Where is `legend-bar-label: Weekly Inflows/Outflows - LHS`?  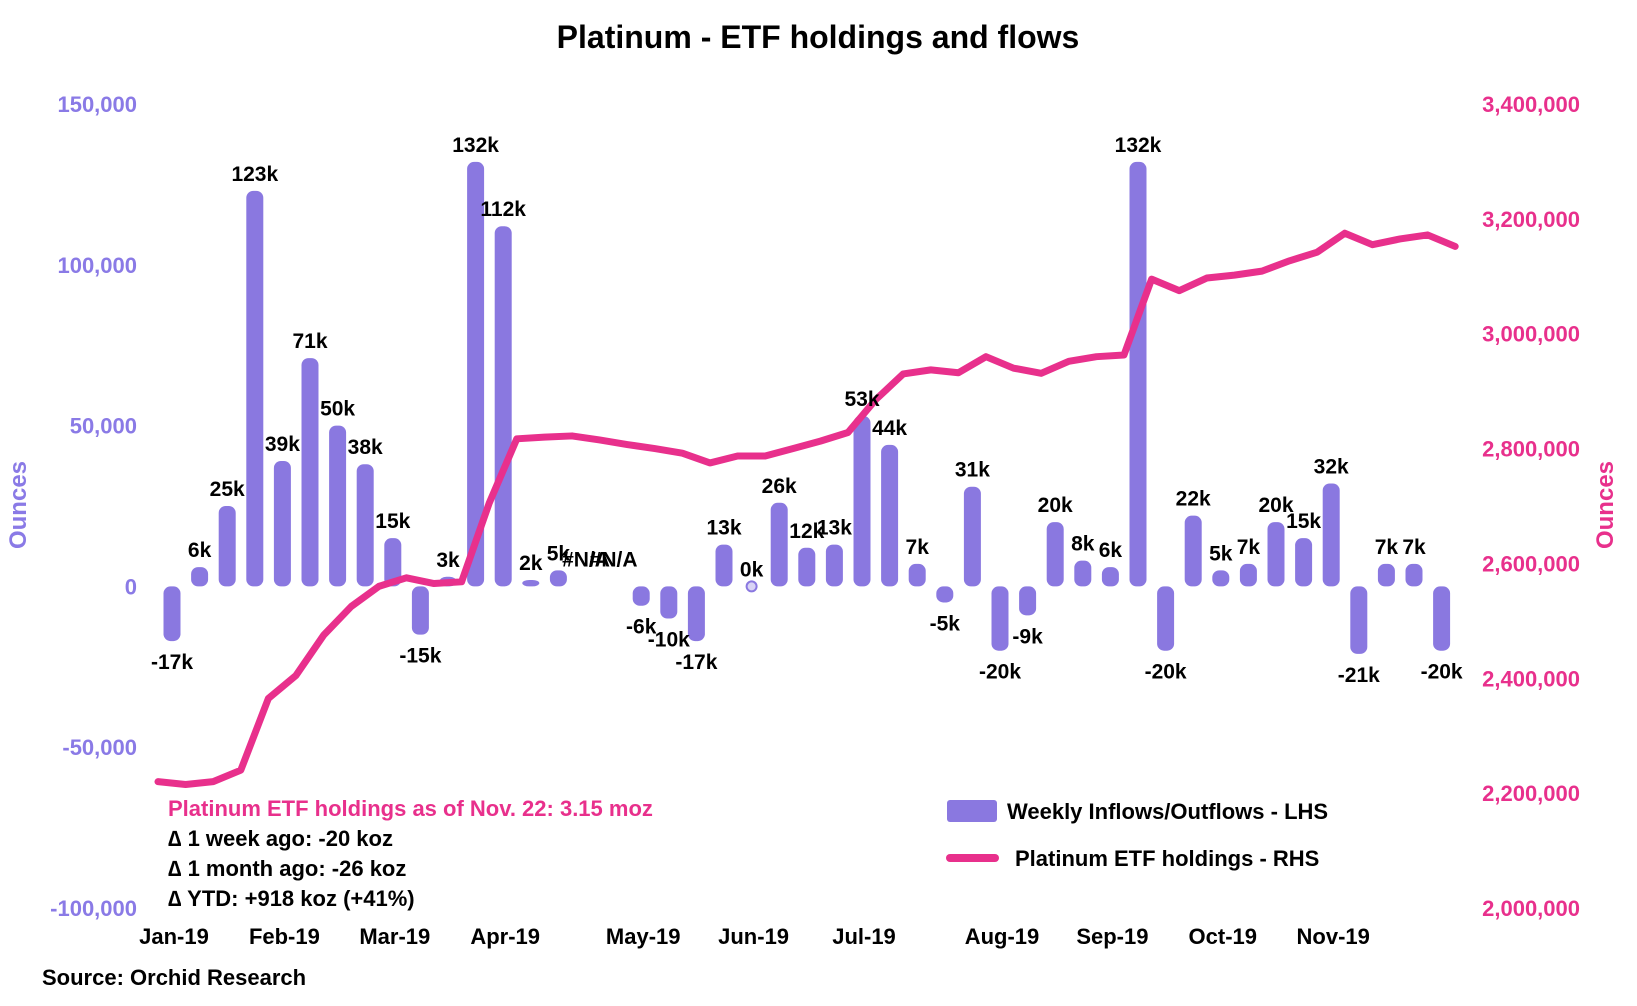 legend-bar-label: Weekly Inflows/Outflows - LHS is located at coordinates (1167, 811).